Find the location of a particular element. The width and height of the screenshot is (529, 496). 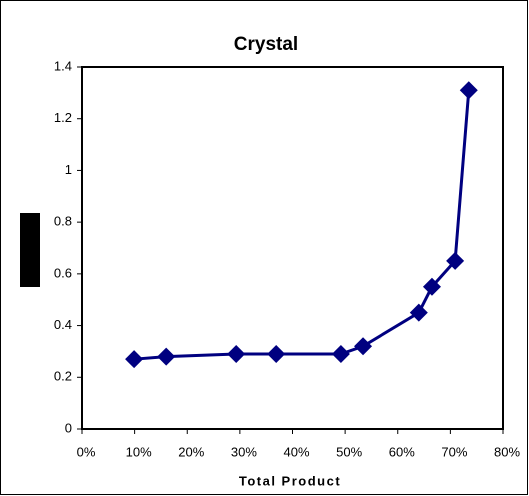

y-tick-label: 0.4 is located at coordinates (63, 324).